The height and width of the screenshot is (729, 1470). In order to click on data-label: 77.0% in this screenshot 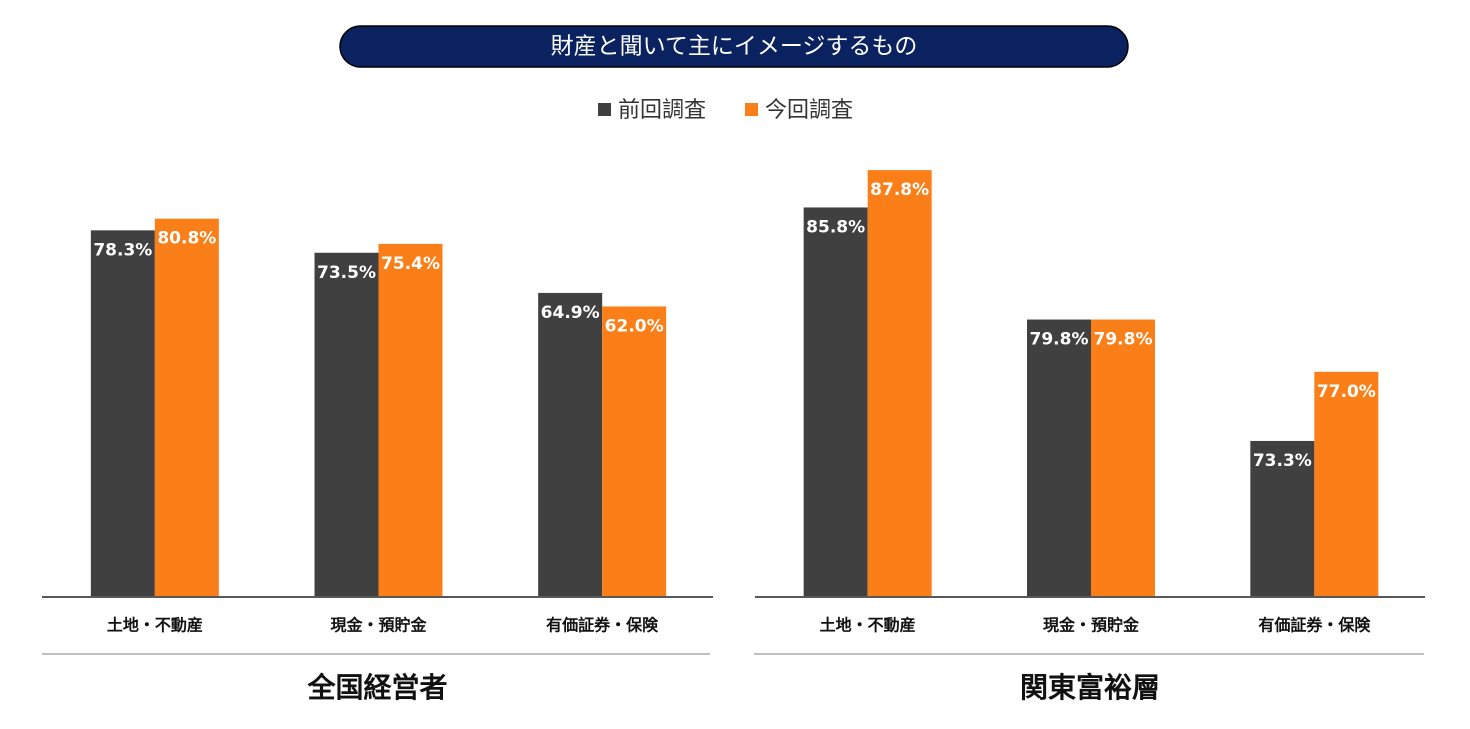, I will do `click(1346, 392)`.